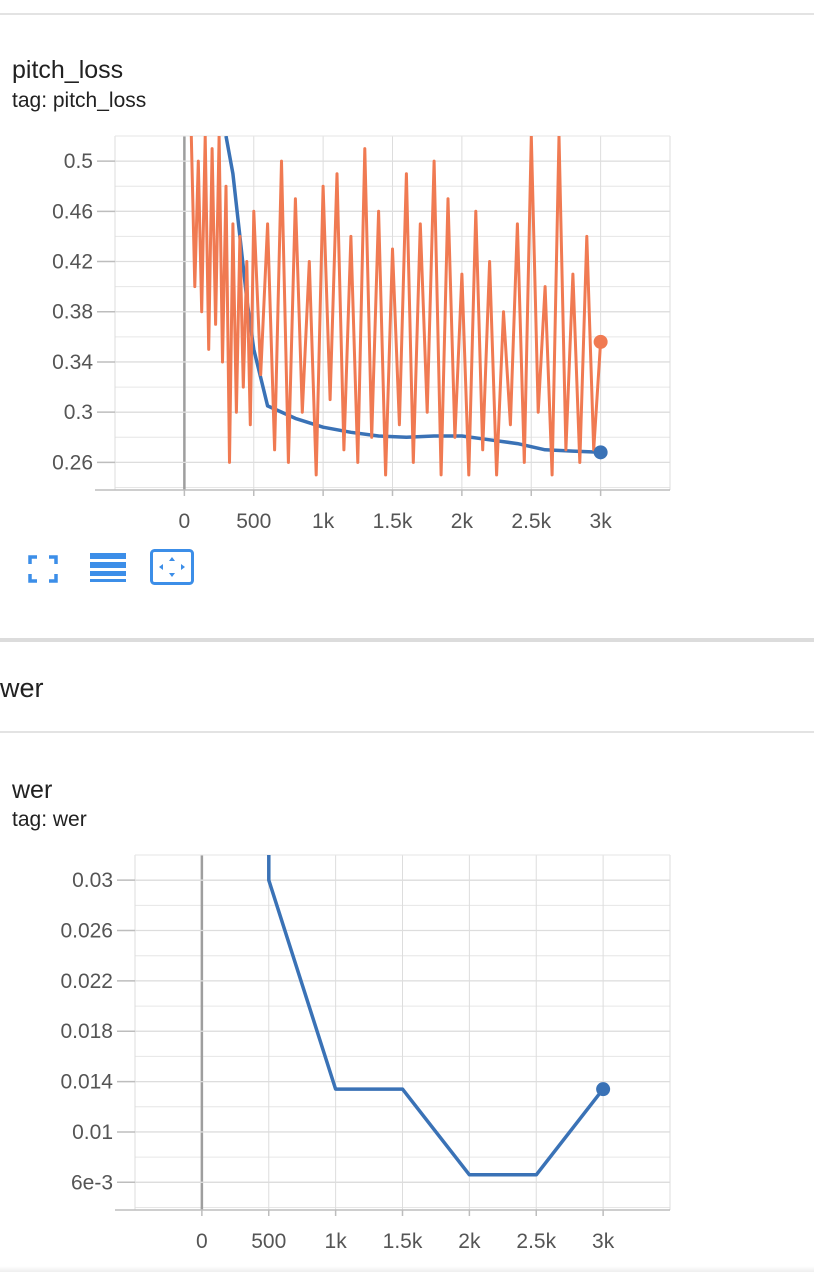 The height and width of the screenshot is (1272, 814). I want to click on y-tick-label: 0.3, so click(78, 412).